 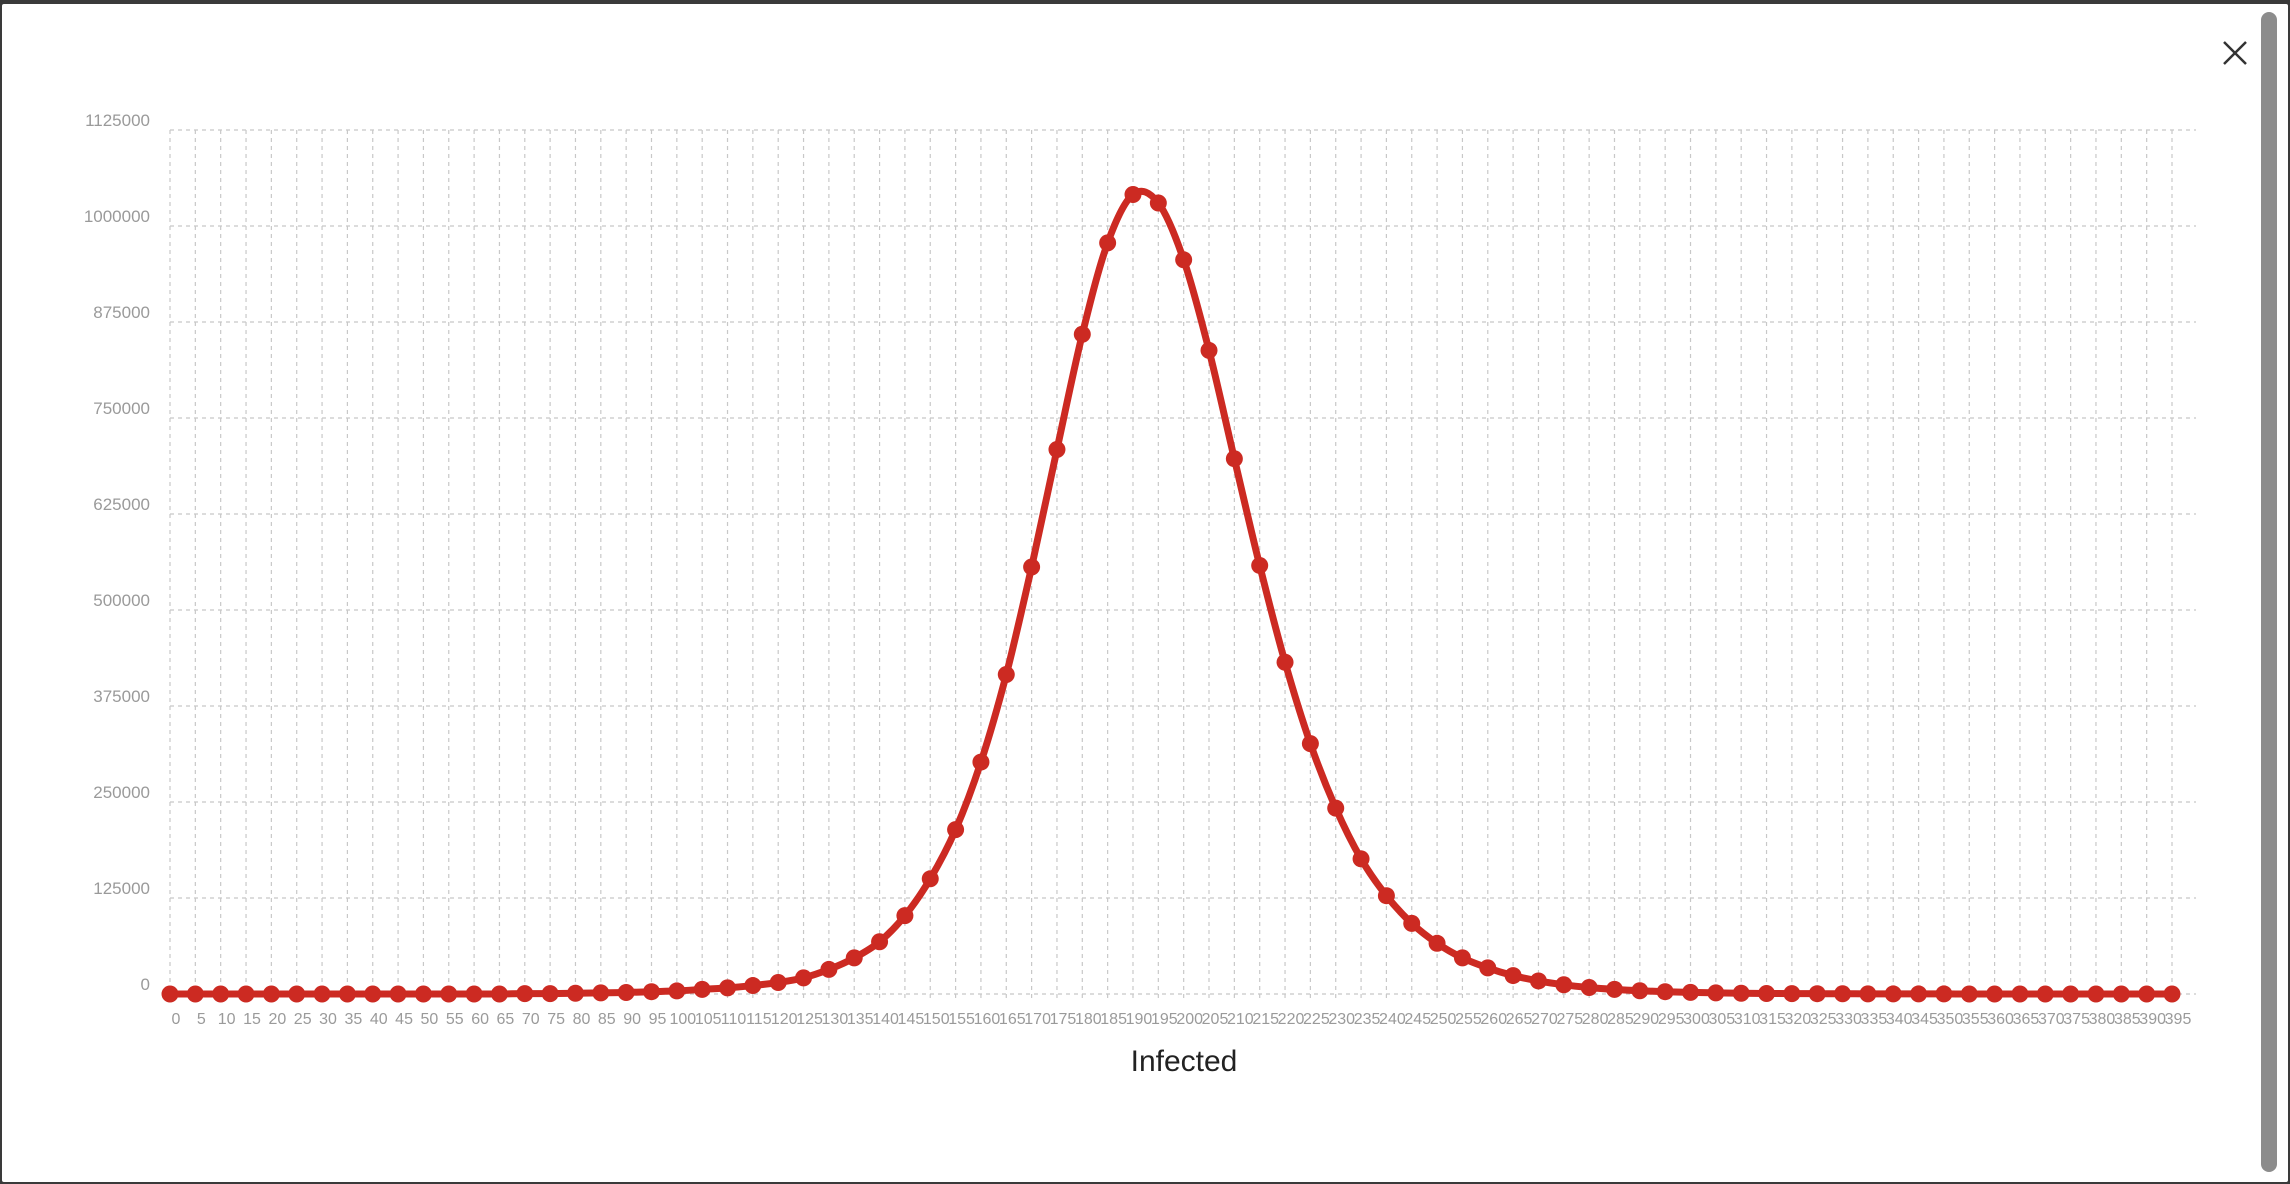 What do you see at coordinates (121, 504) in the screenshot?
I see `y-tick-label: 625000` at bounding box center [121, 504].